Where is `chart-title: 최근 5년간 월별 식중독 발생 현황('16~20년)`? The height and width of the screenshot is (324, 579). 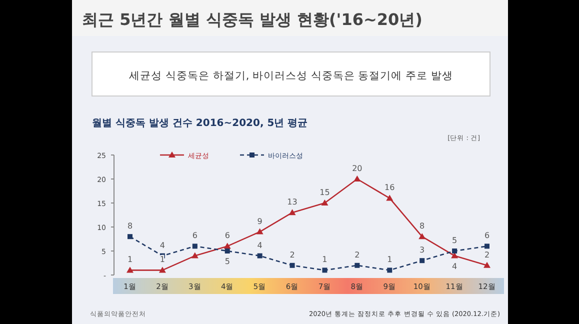 chart-title: 최근 5년간 월별 식중독 발생 현황('16~20년) is located at coordinates (252, 19).